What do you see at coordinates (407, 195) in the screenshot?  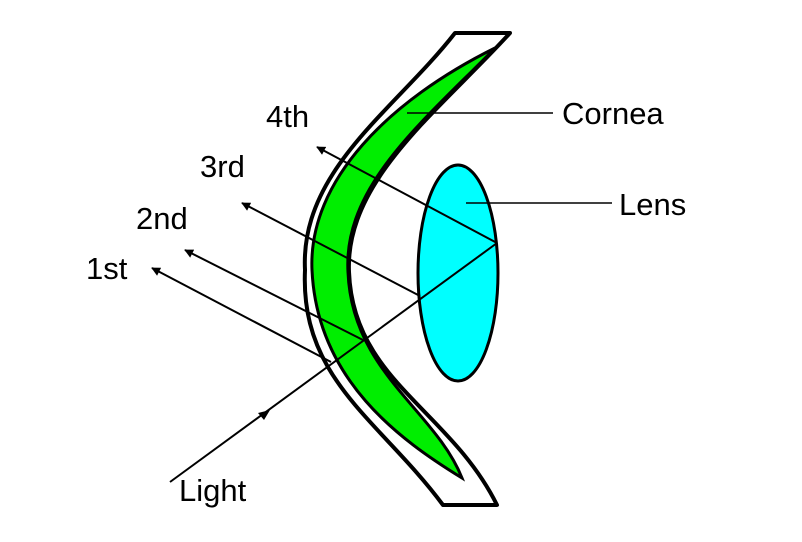 I see `reflection-ray-4th` at bounding box center [407, 195].